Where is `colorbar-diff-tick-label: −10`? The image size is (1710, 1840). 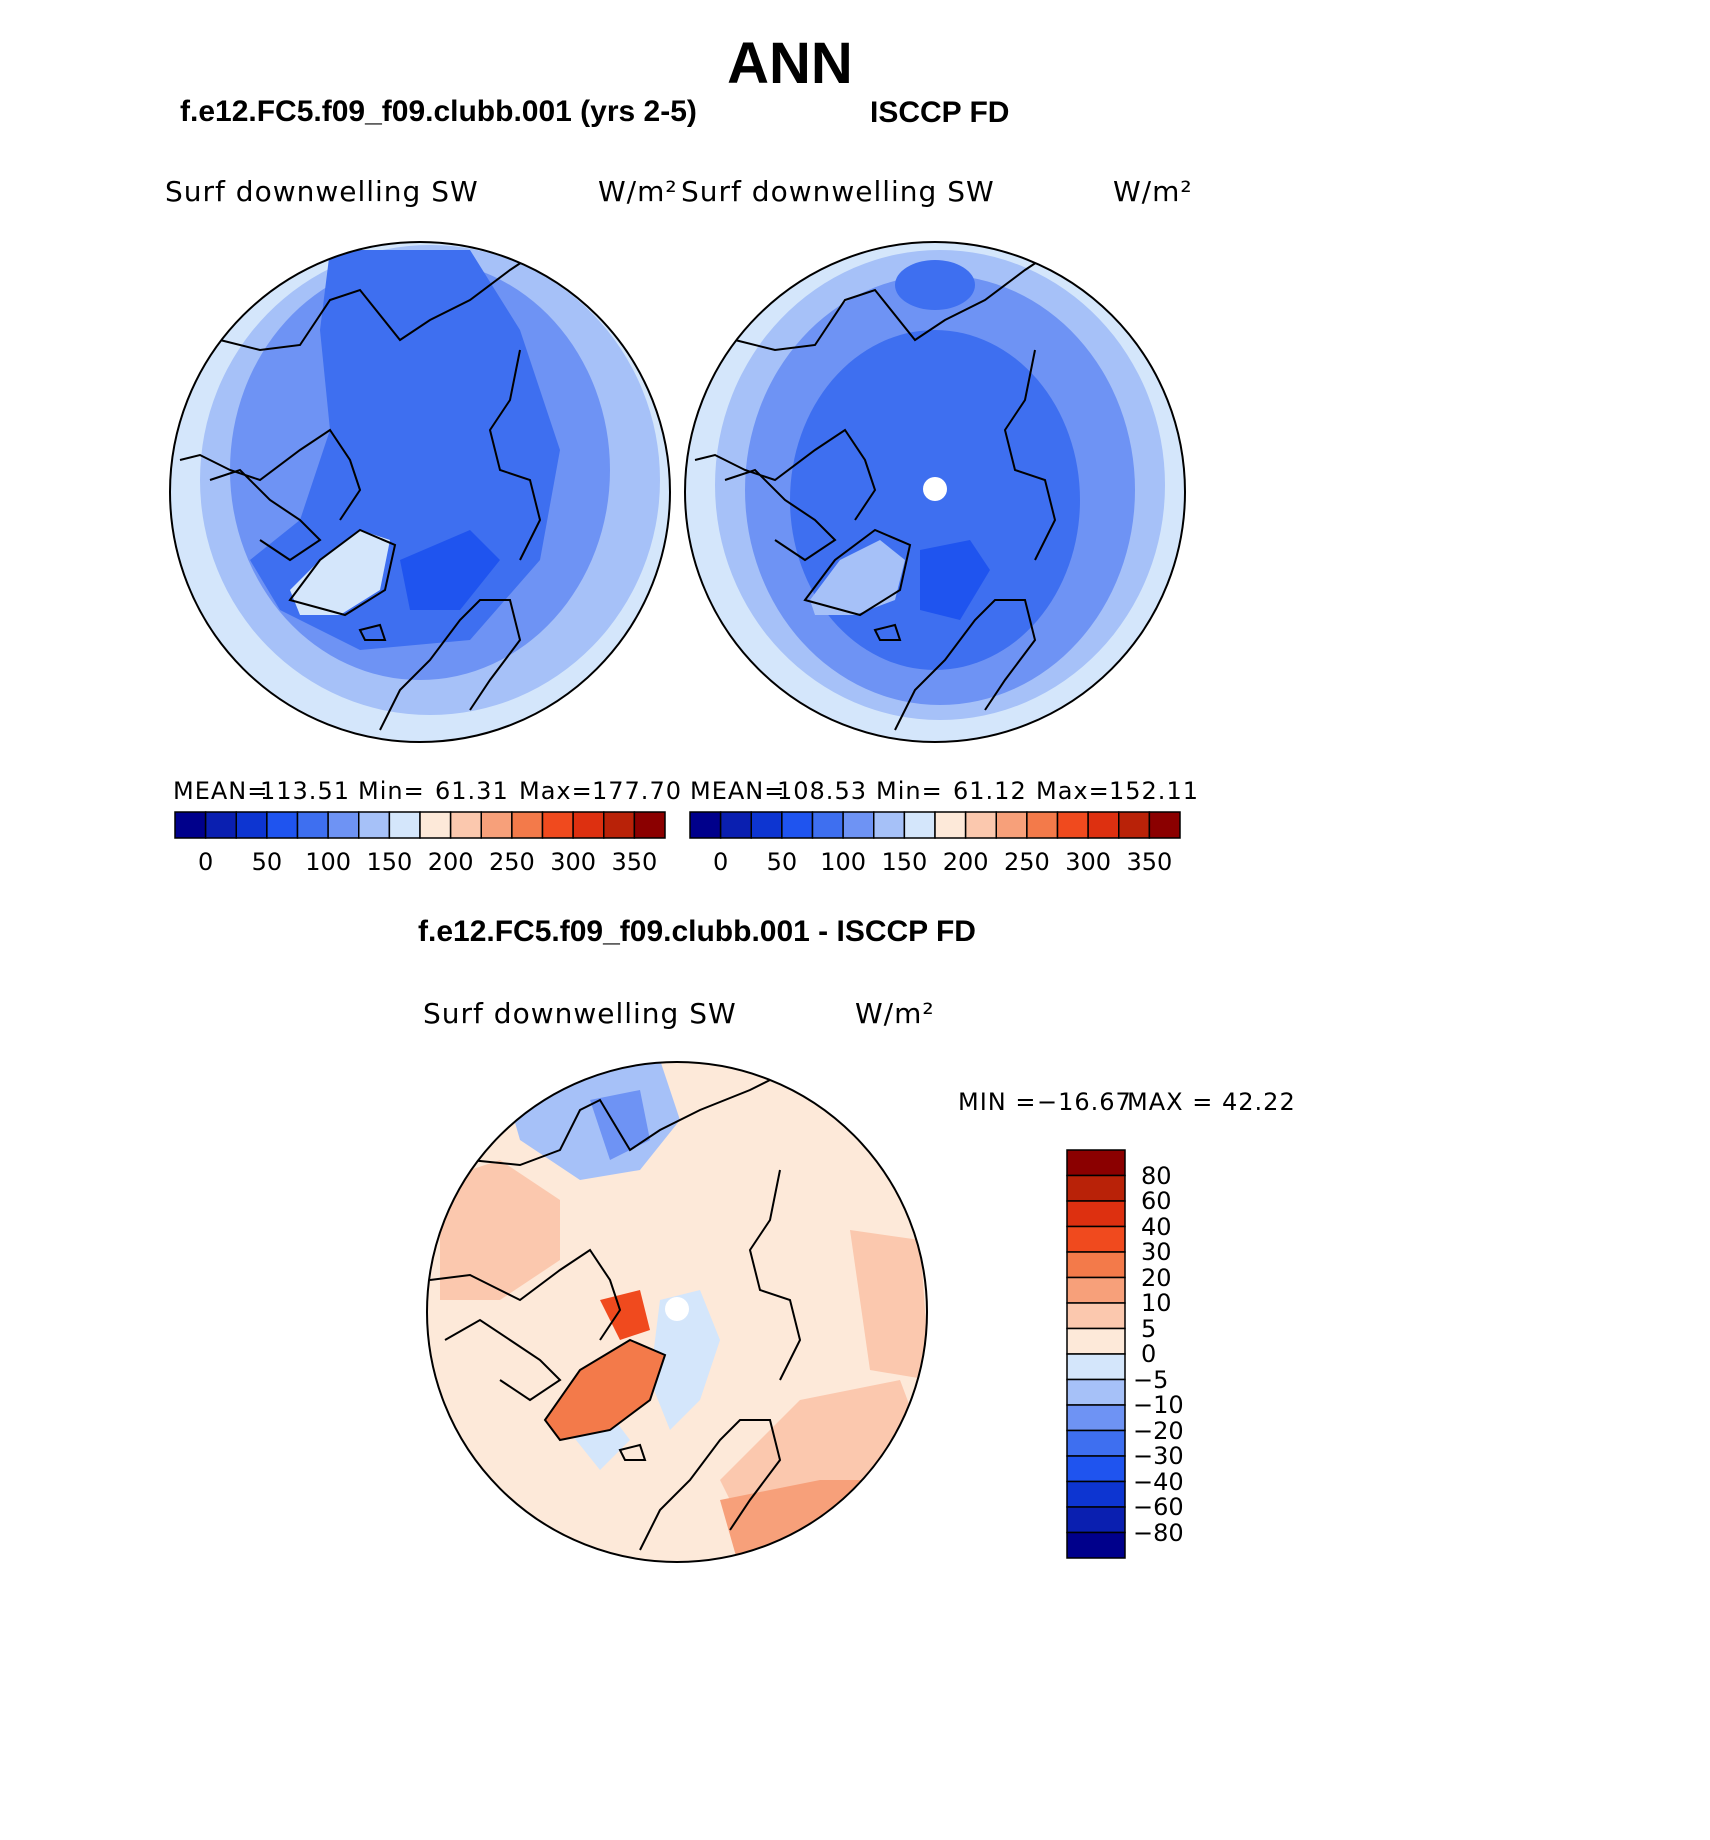 colorbar-diff-tick-label: −10 is located at coordinates (1158, 1405).